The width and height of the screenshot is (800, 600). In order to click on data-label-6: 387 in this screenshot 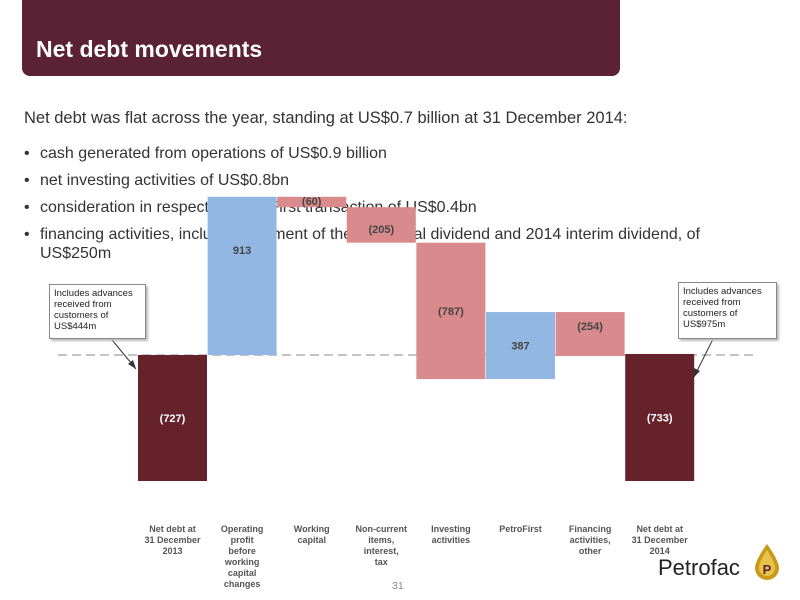, I will do `click(520, 347)`.